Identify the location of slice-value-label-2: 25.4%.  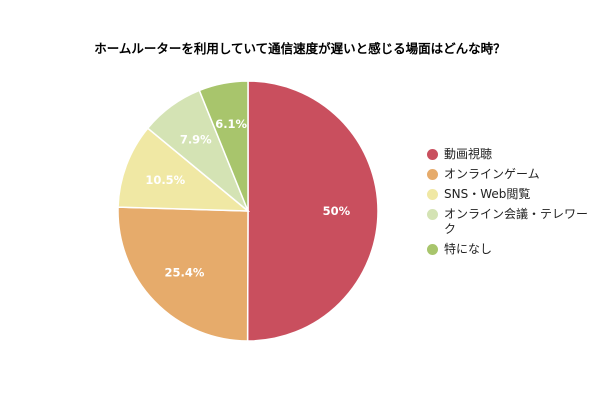
(185, 272).